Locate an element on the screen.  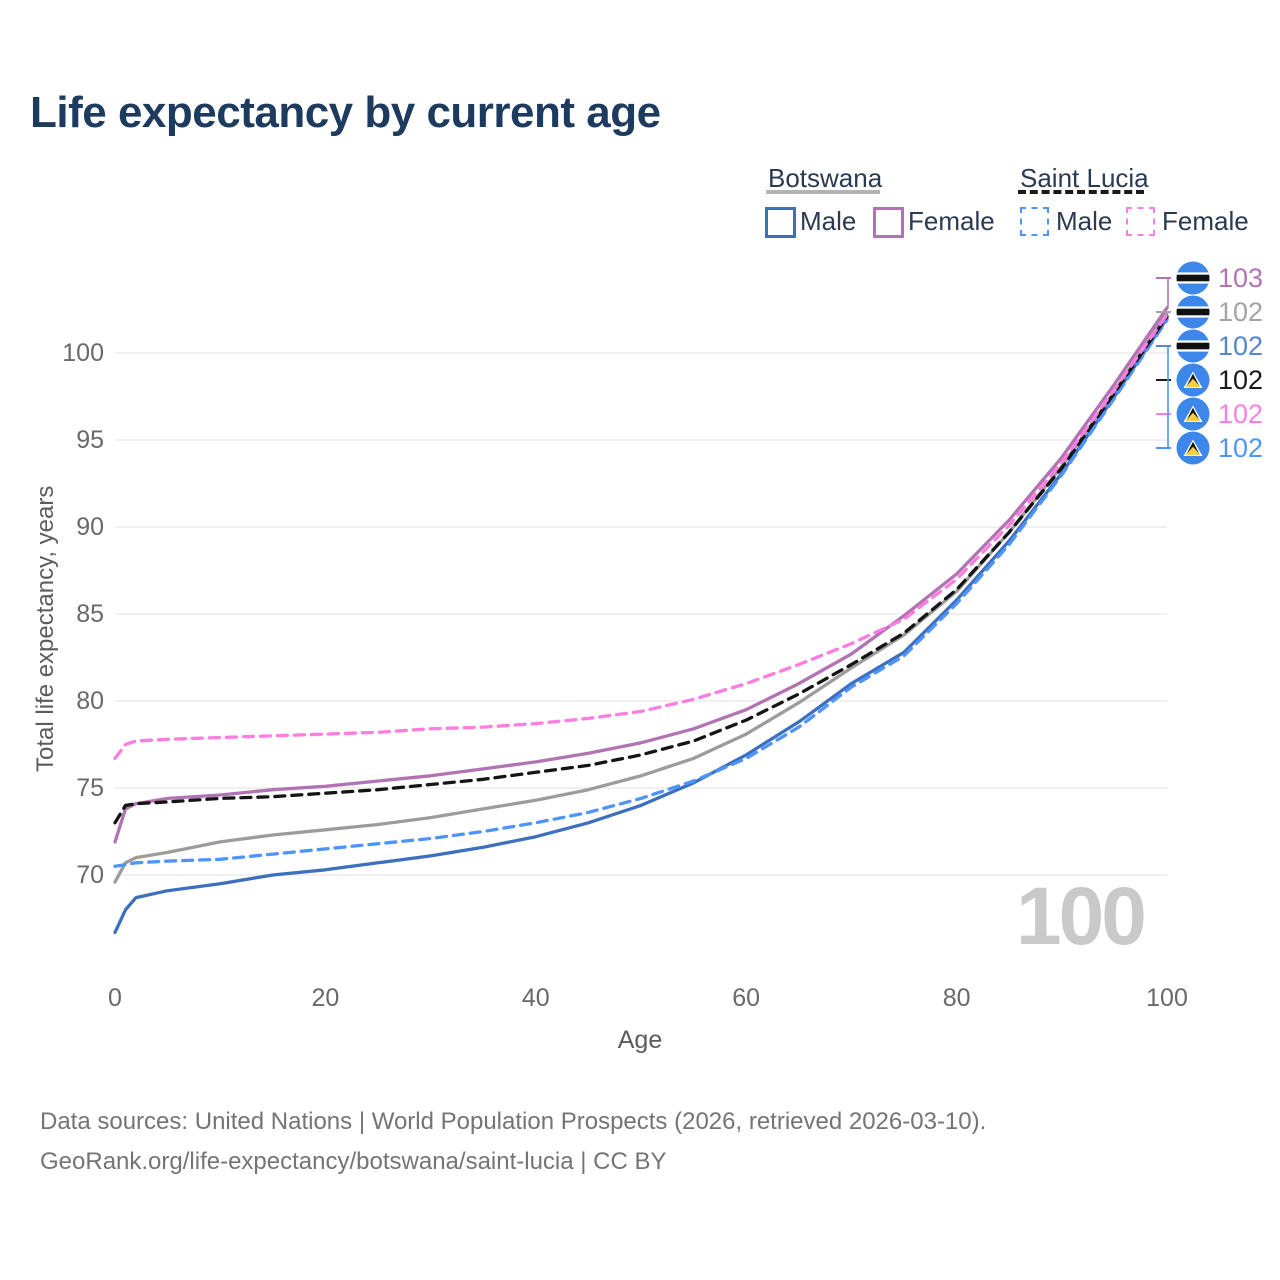
legend-saint-lucia-dashed-line-sample is located at coordinates (1081, 192).